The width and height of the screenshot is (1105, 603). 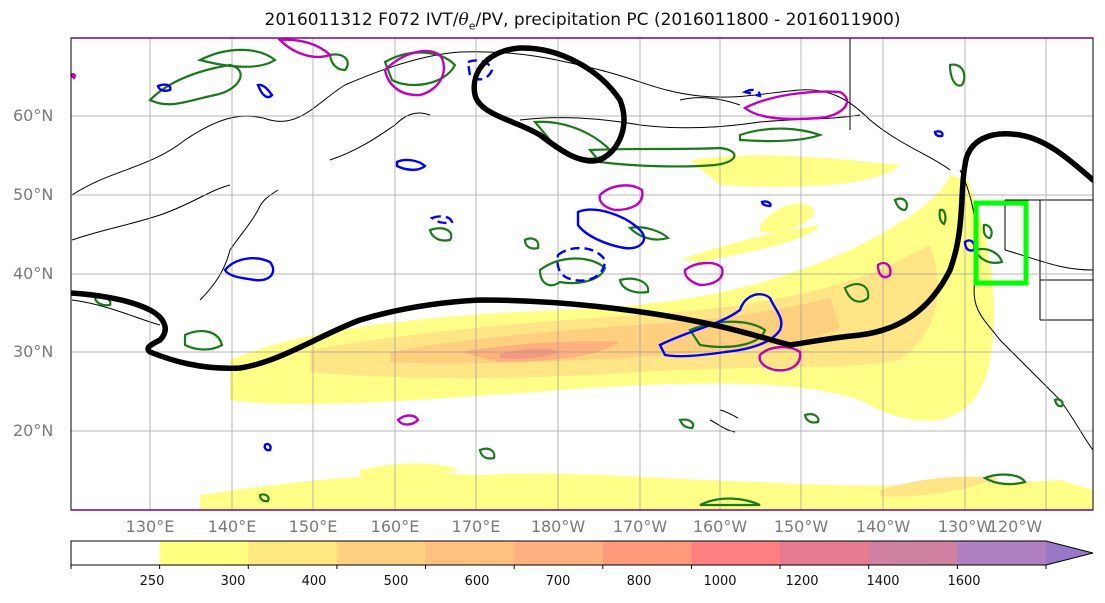 I want to click on lon-label-170w: 170°W, so click(x=640, y=526).